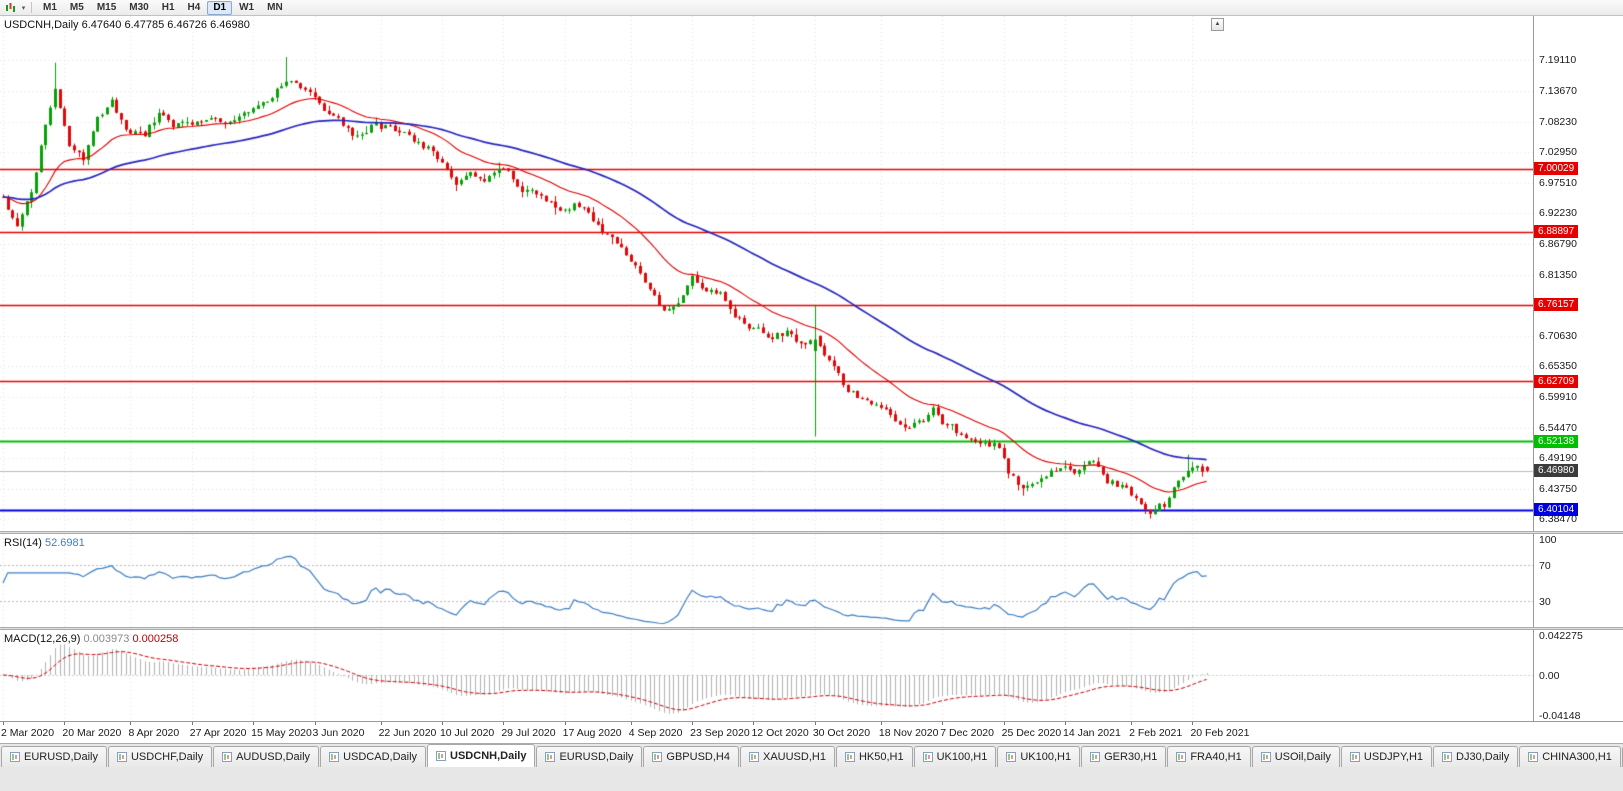  What do you see at coordinates (1578, 580) in the screenshot?
I see `rsi-axis: 100 70 30` at bounding box center [1578, 580].